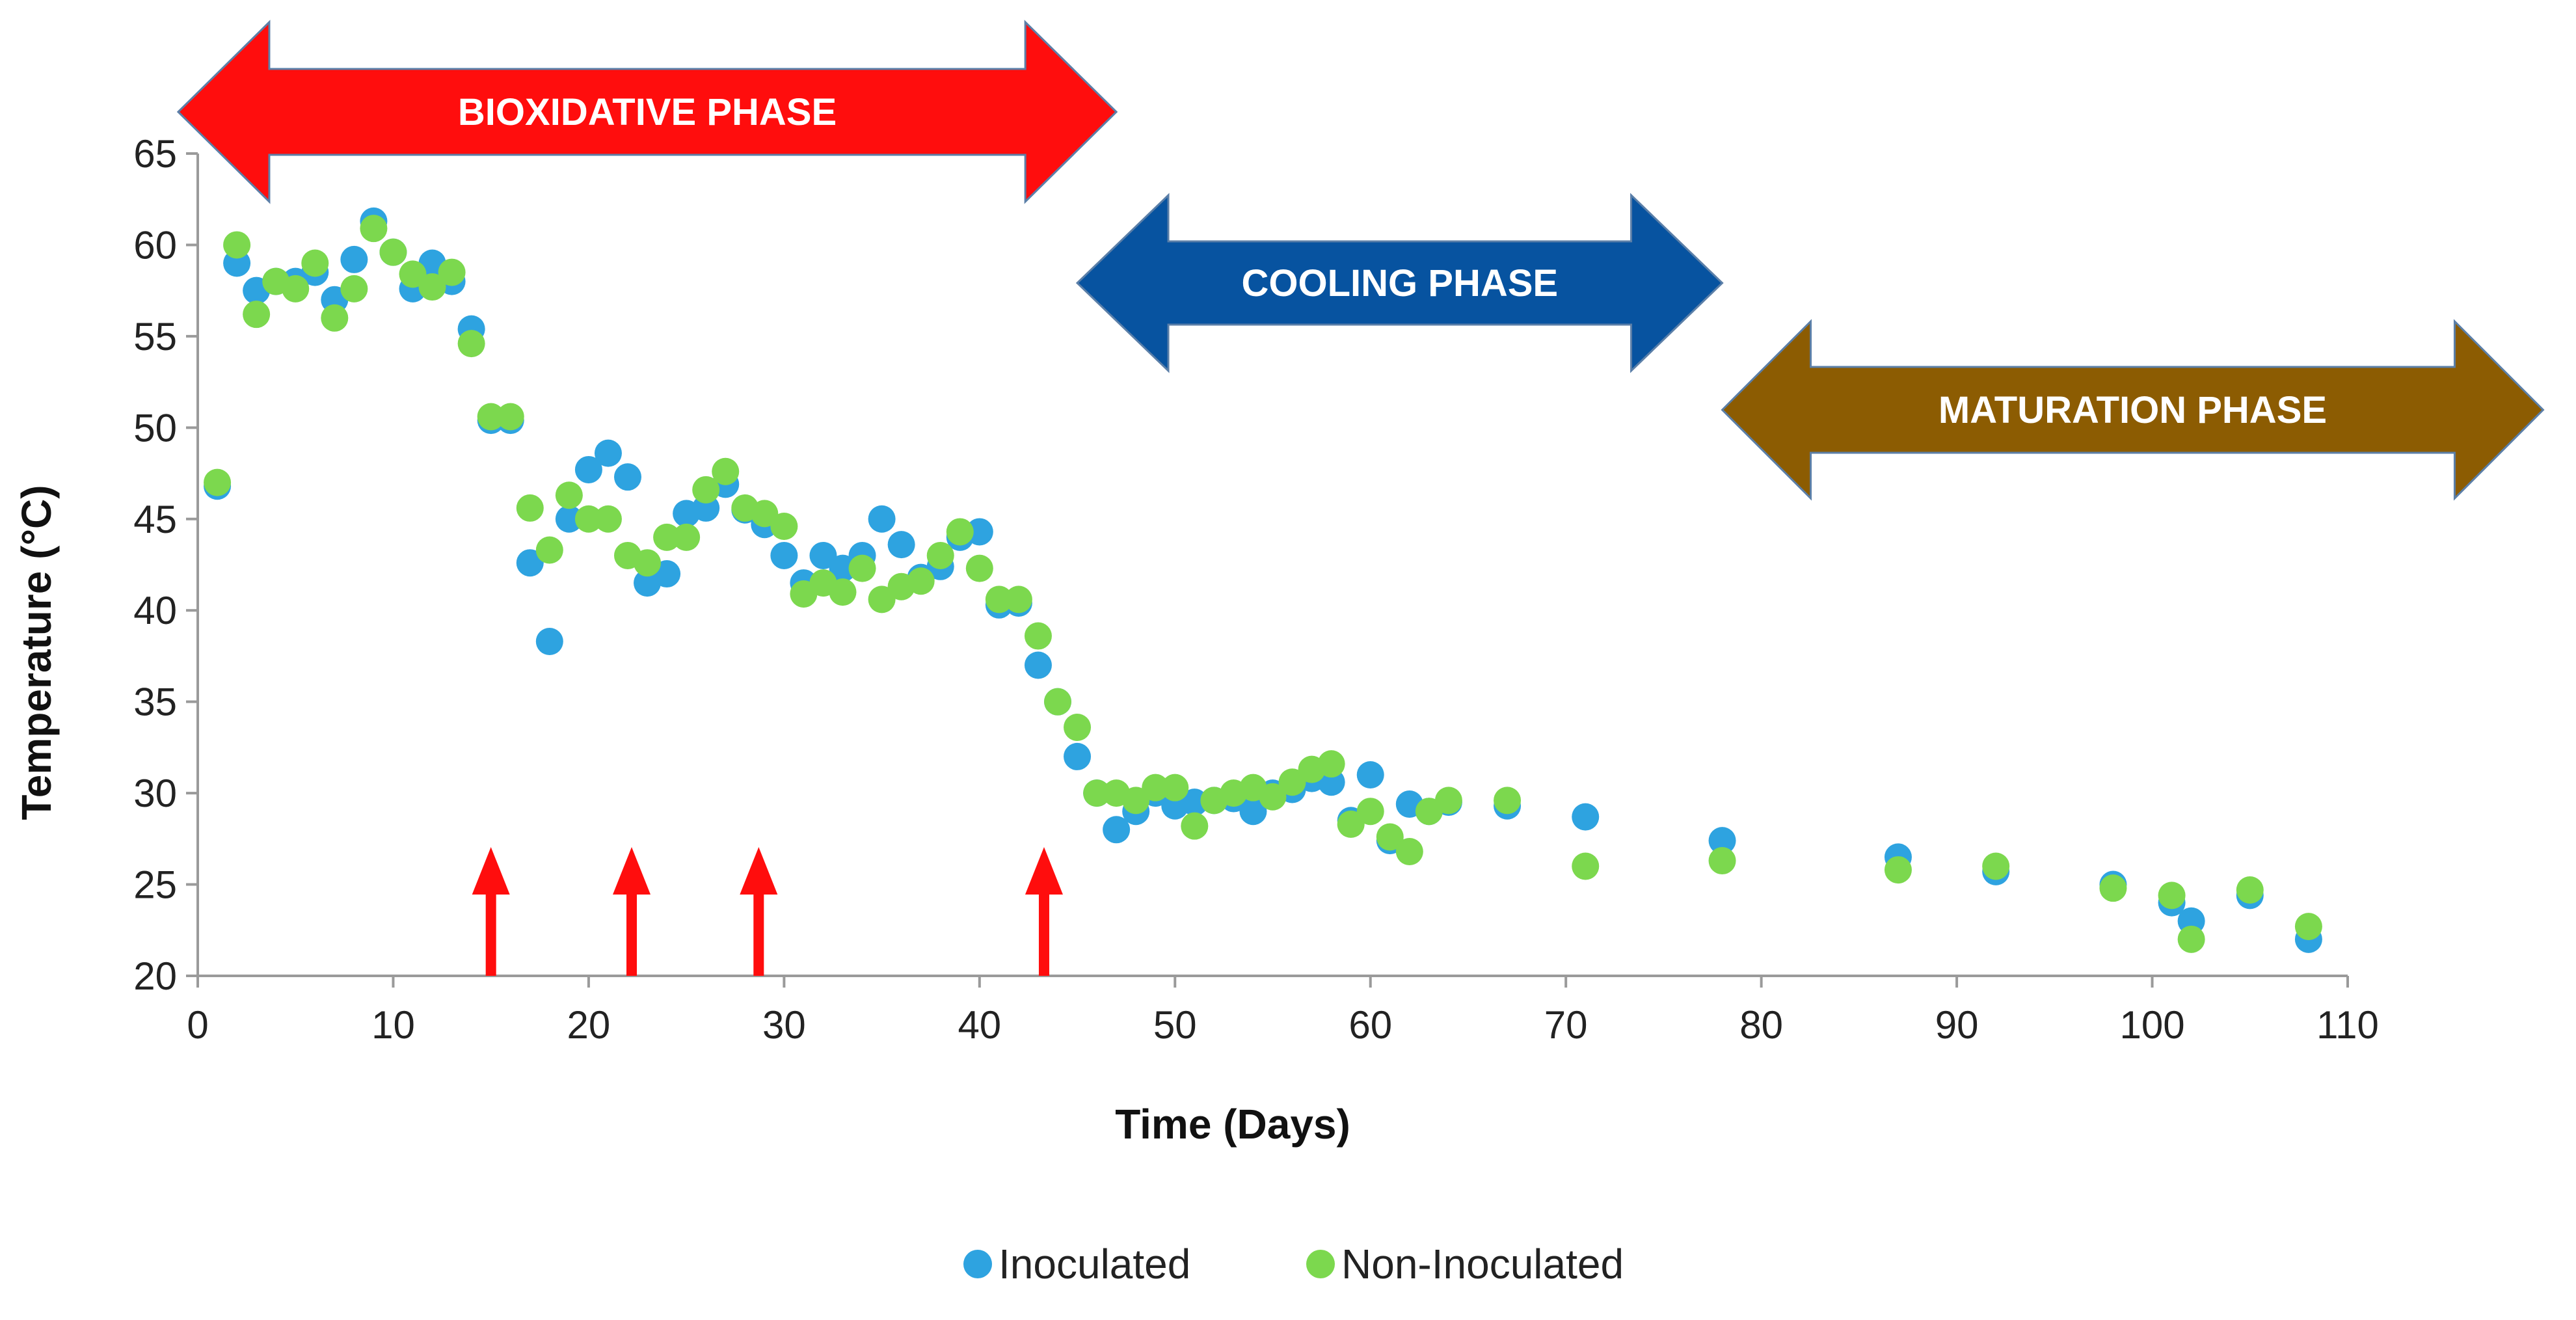  Describe the element at coordinates (155, 976) in the screenshot. I see `y-tick-label: 20` at that location.